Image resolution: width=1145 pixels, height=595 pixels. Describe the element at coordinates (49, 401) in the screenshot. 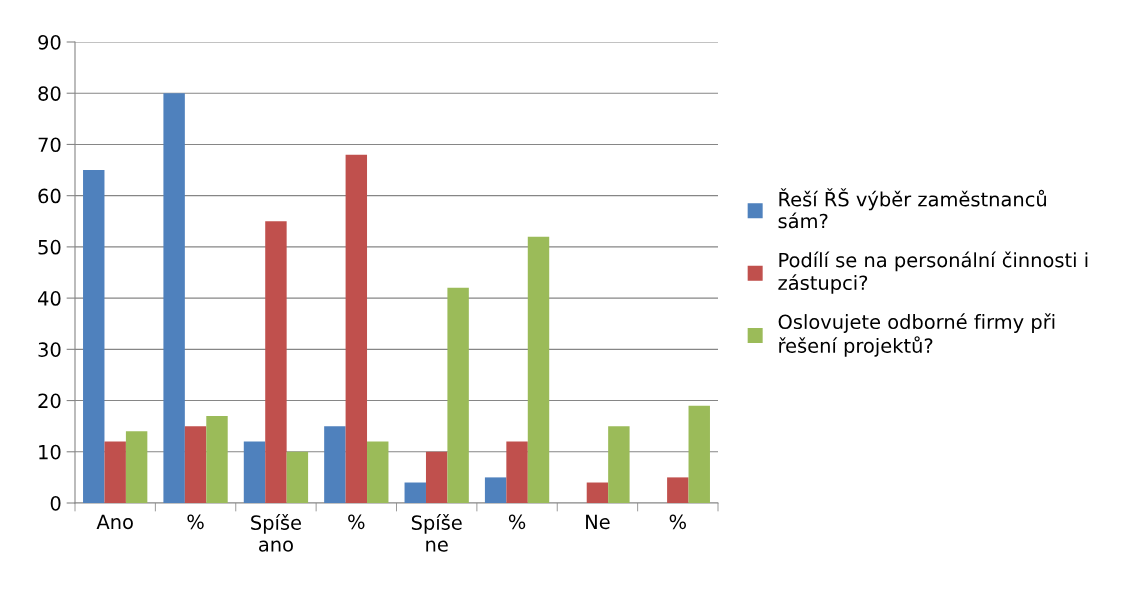

I see `y-tick-label: 20` at that location.